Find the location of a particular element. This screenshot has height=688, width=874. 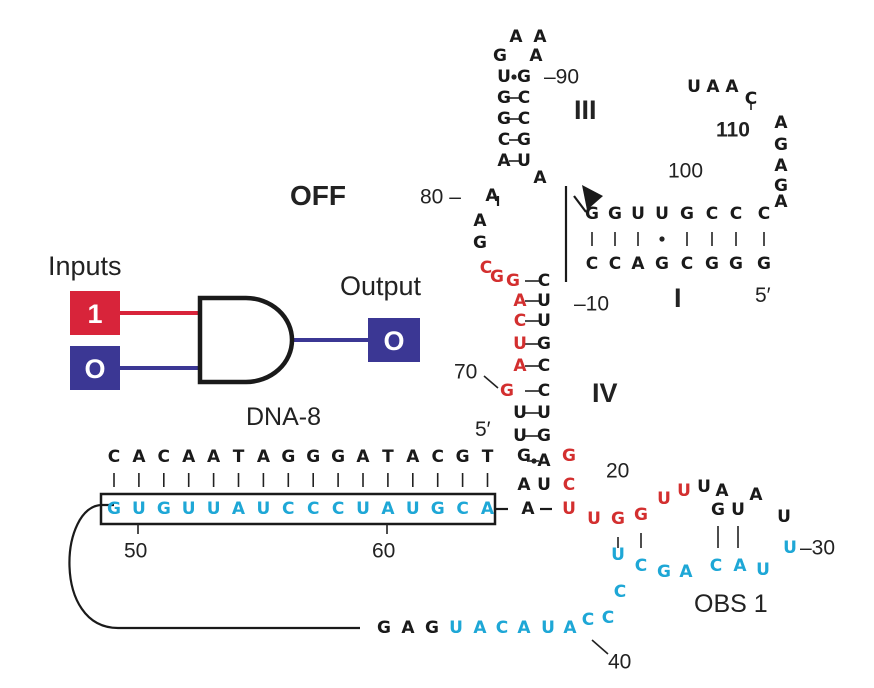

nucleotide-15: A is located at coordinates (540, 178).